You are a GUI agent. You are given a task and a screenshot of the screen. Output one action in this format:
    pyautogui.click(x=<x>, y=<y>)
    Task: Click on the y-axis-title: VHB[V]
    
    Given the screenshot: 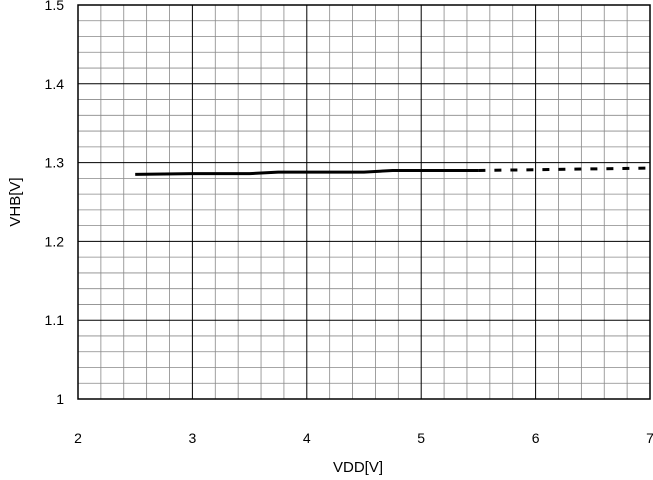 What is the action you would take?
    pyautogui.click(x=15, y=201)
    